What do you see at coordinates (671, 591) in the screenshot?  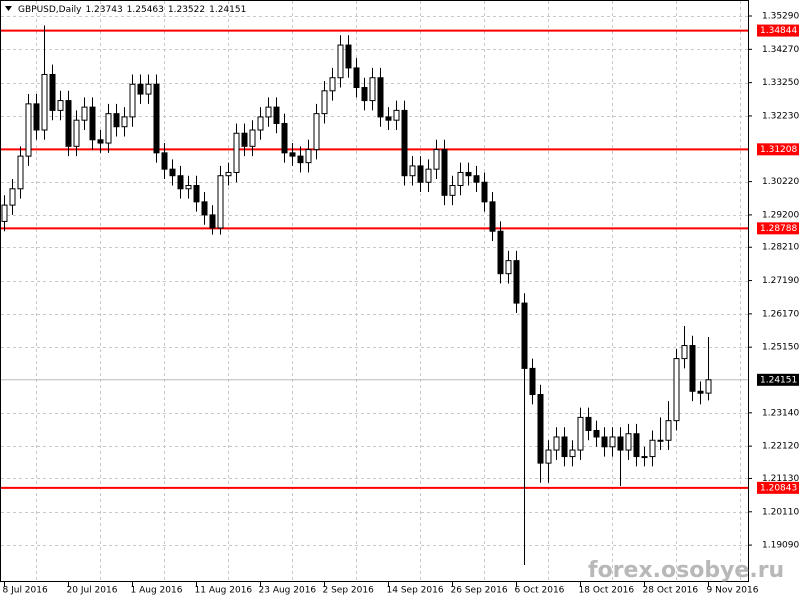 I see `x-tick-label: 28 Oct 2016` at bounding box center [671, 591].